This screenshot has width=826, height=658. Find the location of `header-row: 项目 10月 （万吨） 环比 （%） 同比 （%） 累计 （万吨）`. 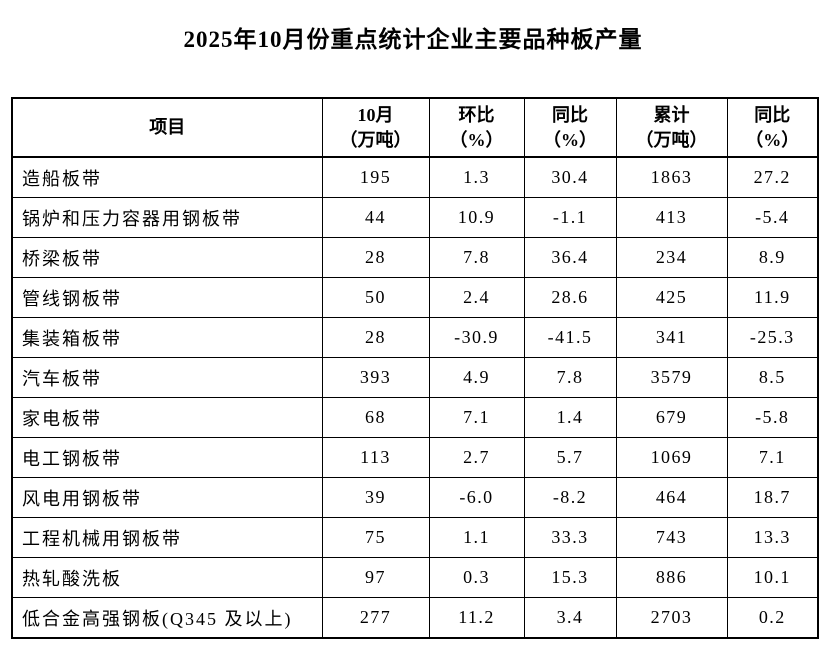

header-row: 项目 10月 （万吨） 环比 （%） 同比 （%） 累计 （万吨） is located at coordinates (415, 127).